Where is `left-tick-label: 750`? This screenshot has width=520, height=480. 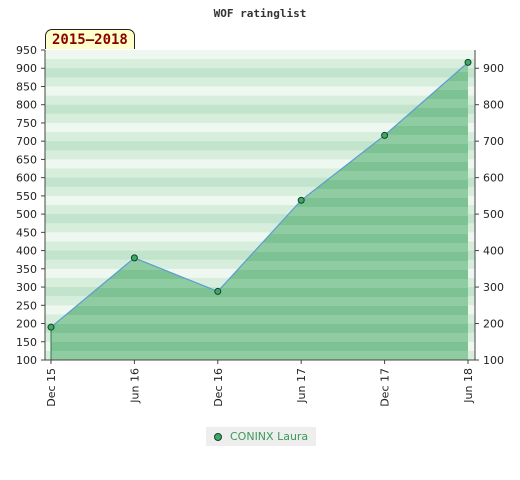 left-tick-label: 750 is located at coordinates (26, 123).